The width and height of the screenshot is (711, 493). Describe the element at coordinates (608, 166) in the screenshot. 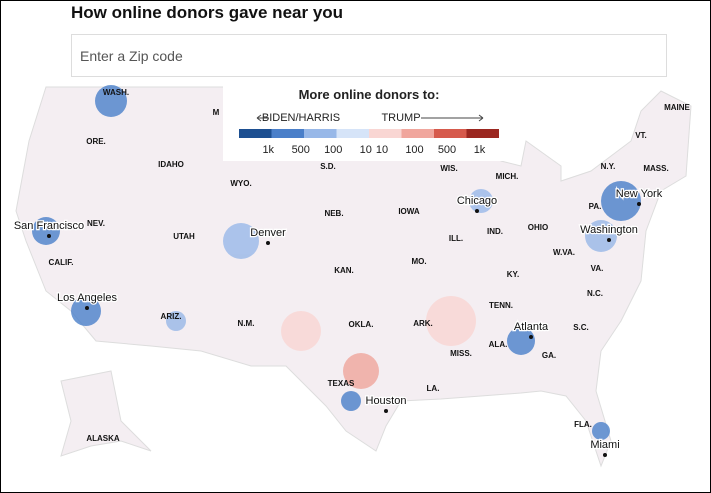

I see `state-label: N.Y.` at that location.